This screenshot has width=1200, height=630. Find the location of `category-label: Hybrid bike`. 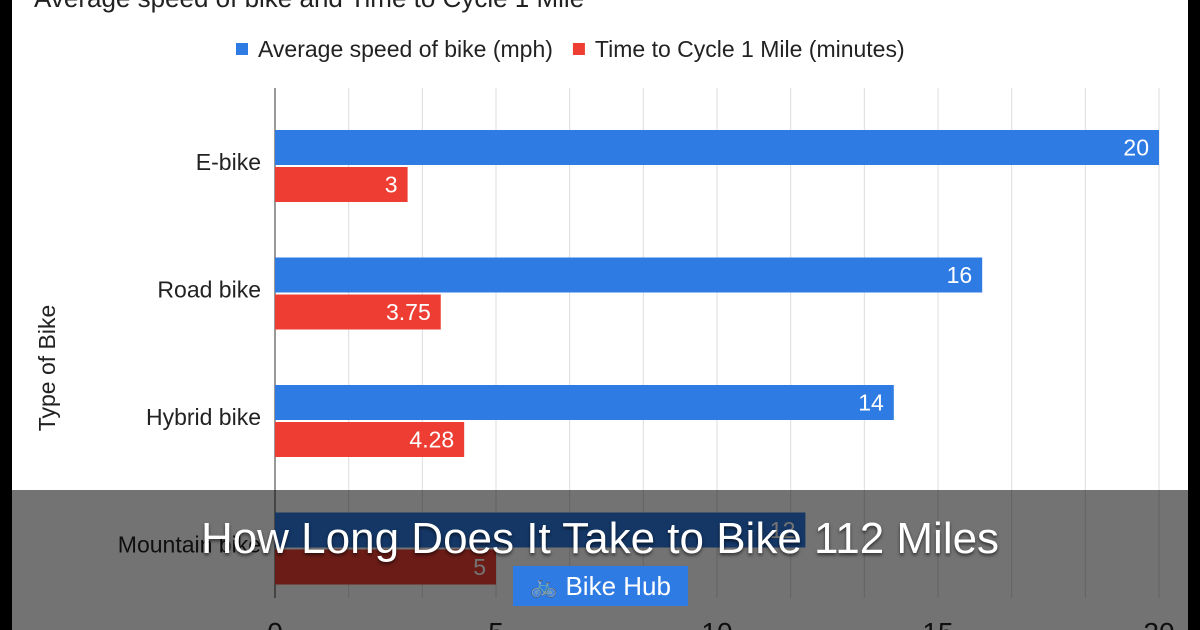

category-label: Hybrid bike is located at coordinates (203, 417).